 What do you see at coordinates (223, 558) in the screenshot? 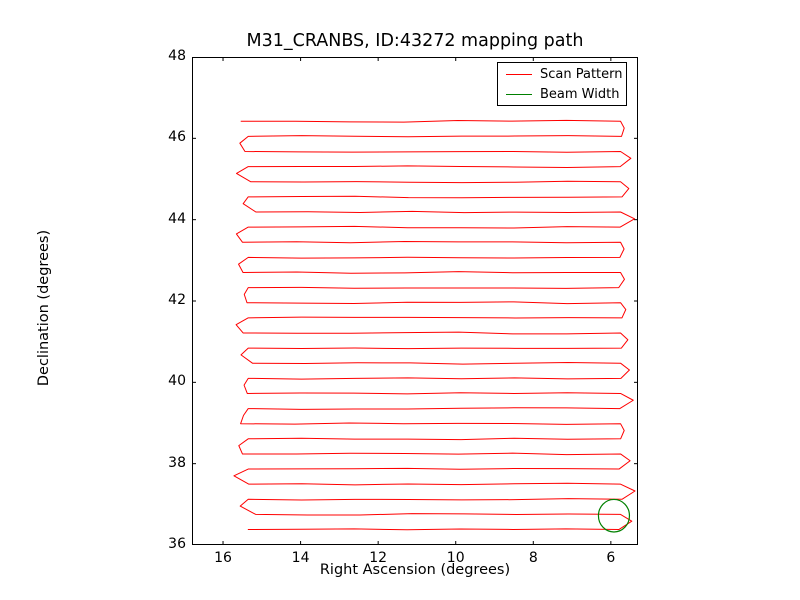
I see `x-tick-label: 16` at bounding box center [223, 558].